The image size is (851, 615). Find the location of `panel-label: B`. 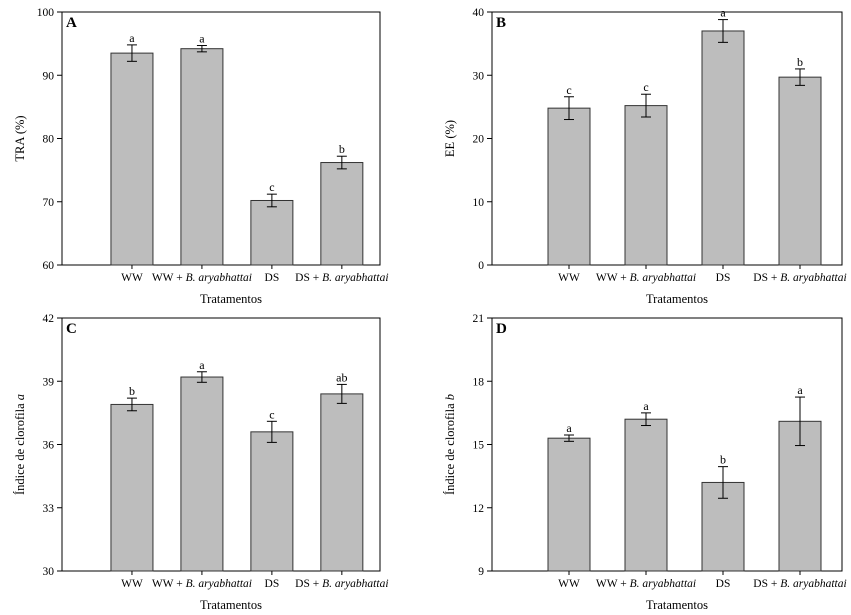

panel-label: B is located at coordinates (501, 23).